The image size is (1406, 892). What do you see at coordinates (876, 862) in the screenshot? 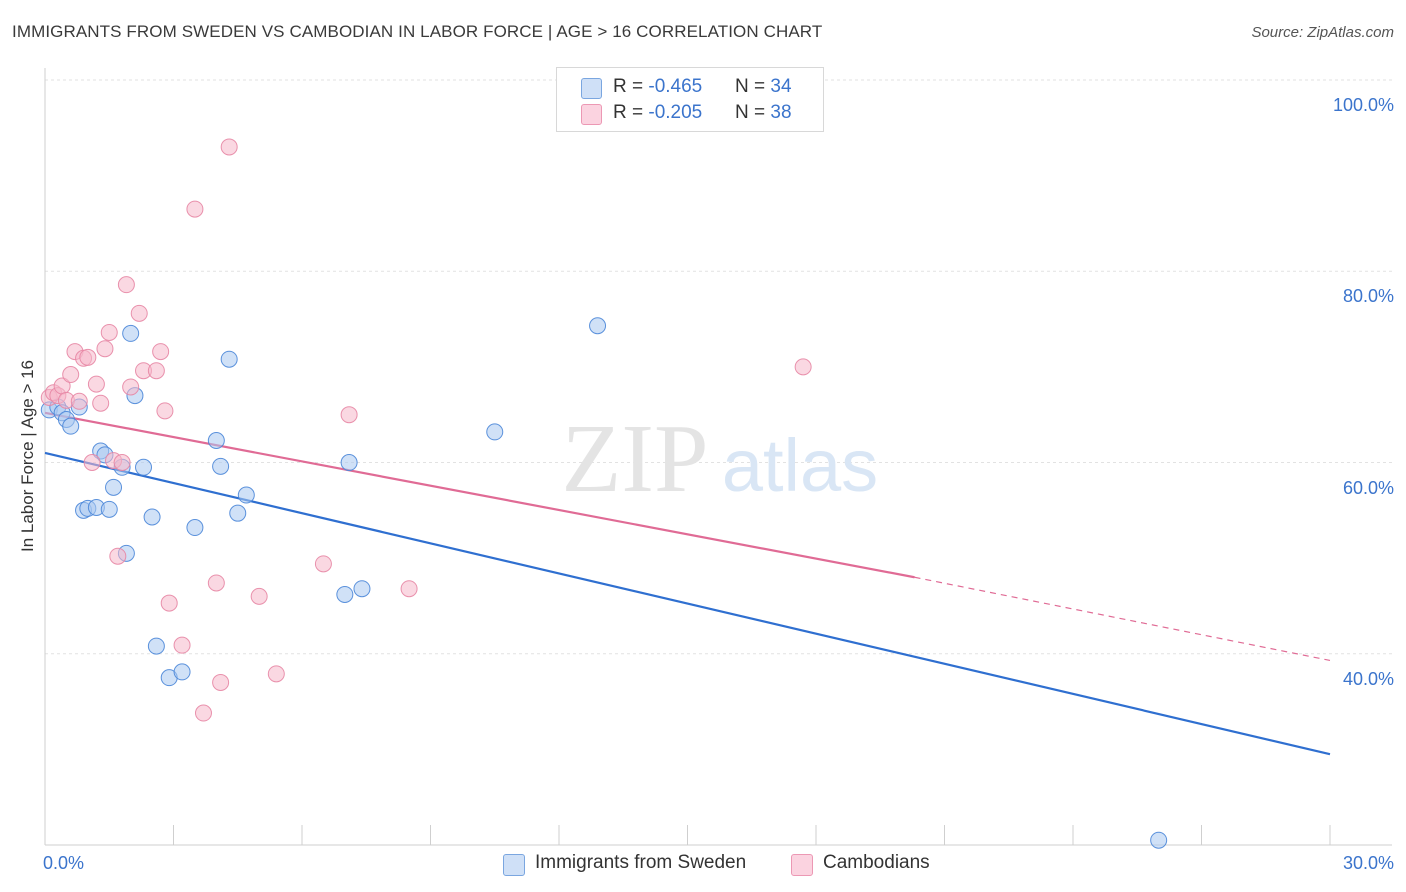
I see `legend-label-cambodian: Cambodians` at bounding box center [876, 862].